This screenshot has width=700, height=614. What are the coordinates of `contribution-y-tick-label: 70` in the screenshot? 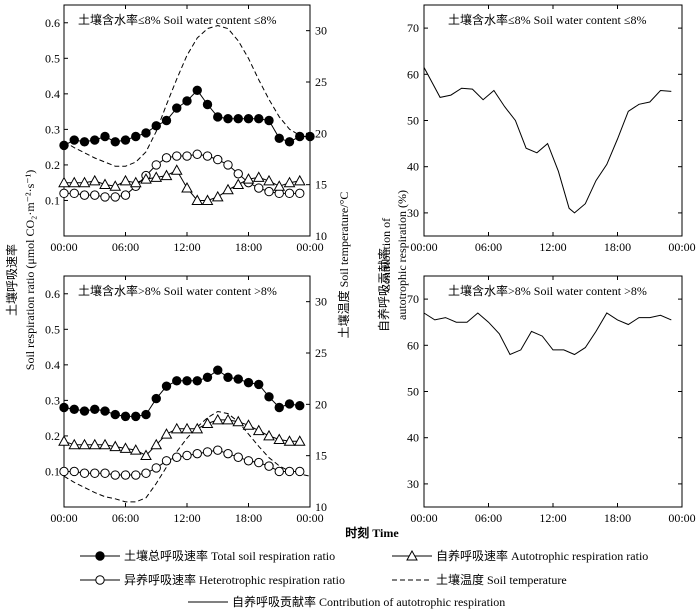 It's located at (413, 28).